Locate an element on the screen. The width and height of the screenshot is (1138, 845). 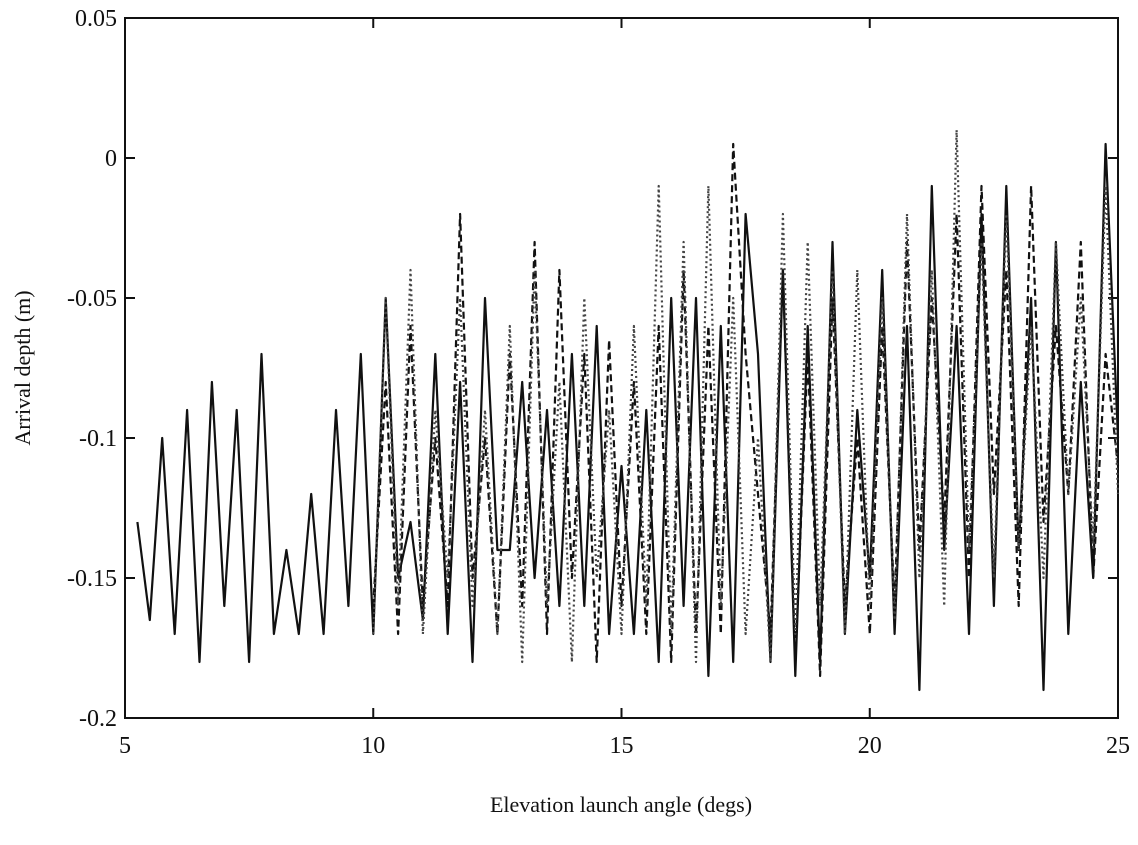
x-tick-label: 15 is located at coordinates (622, 746).